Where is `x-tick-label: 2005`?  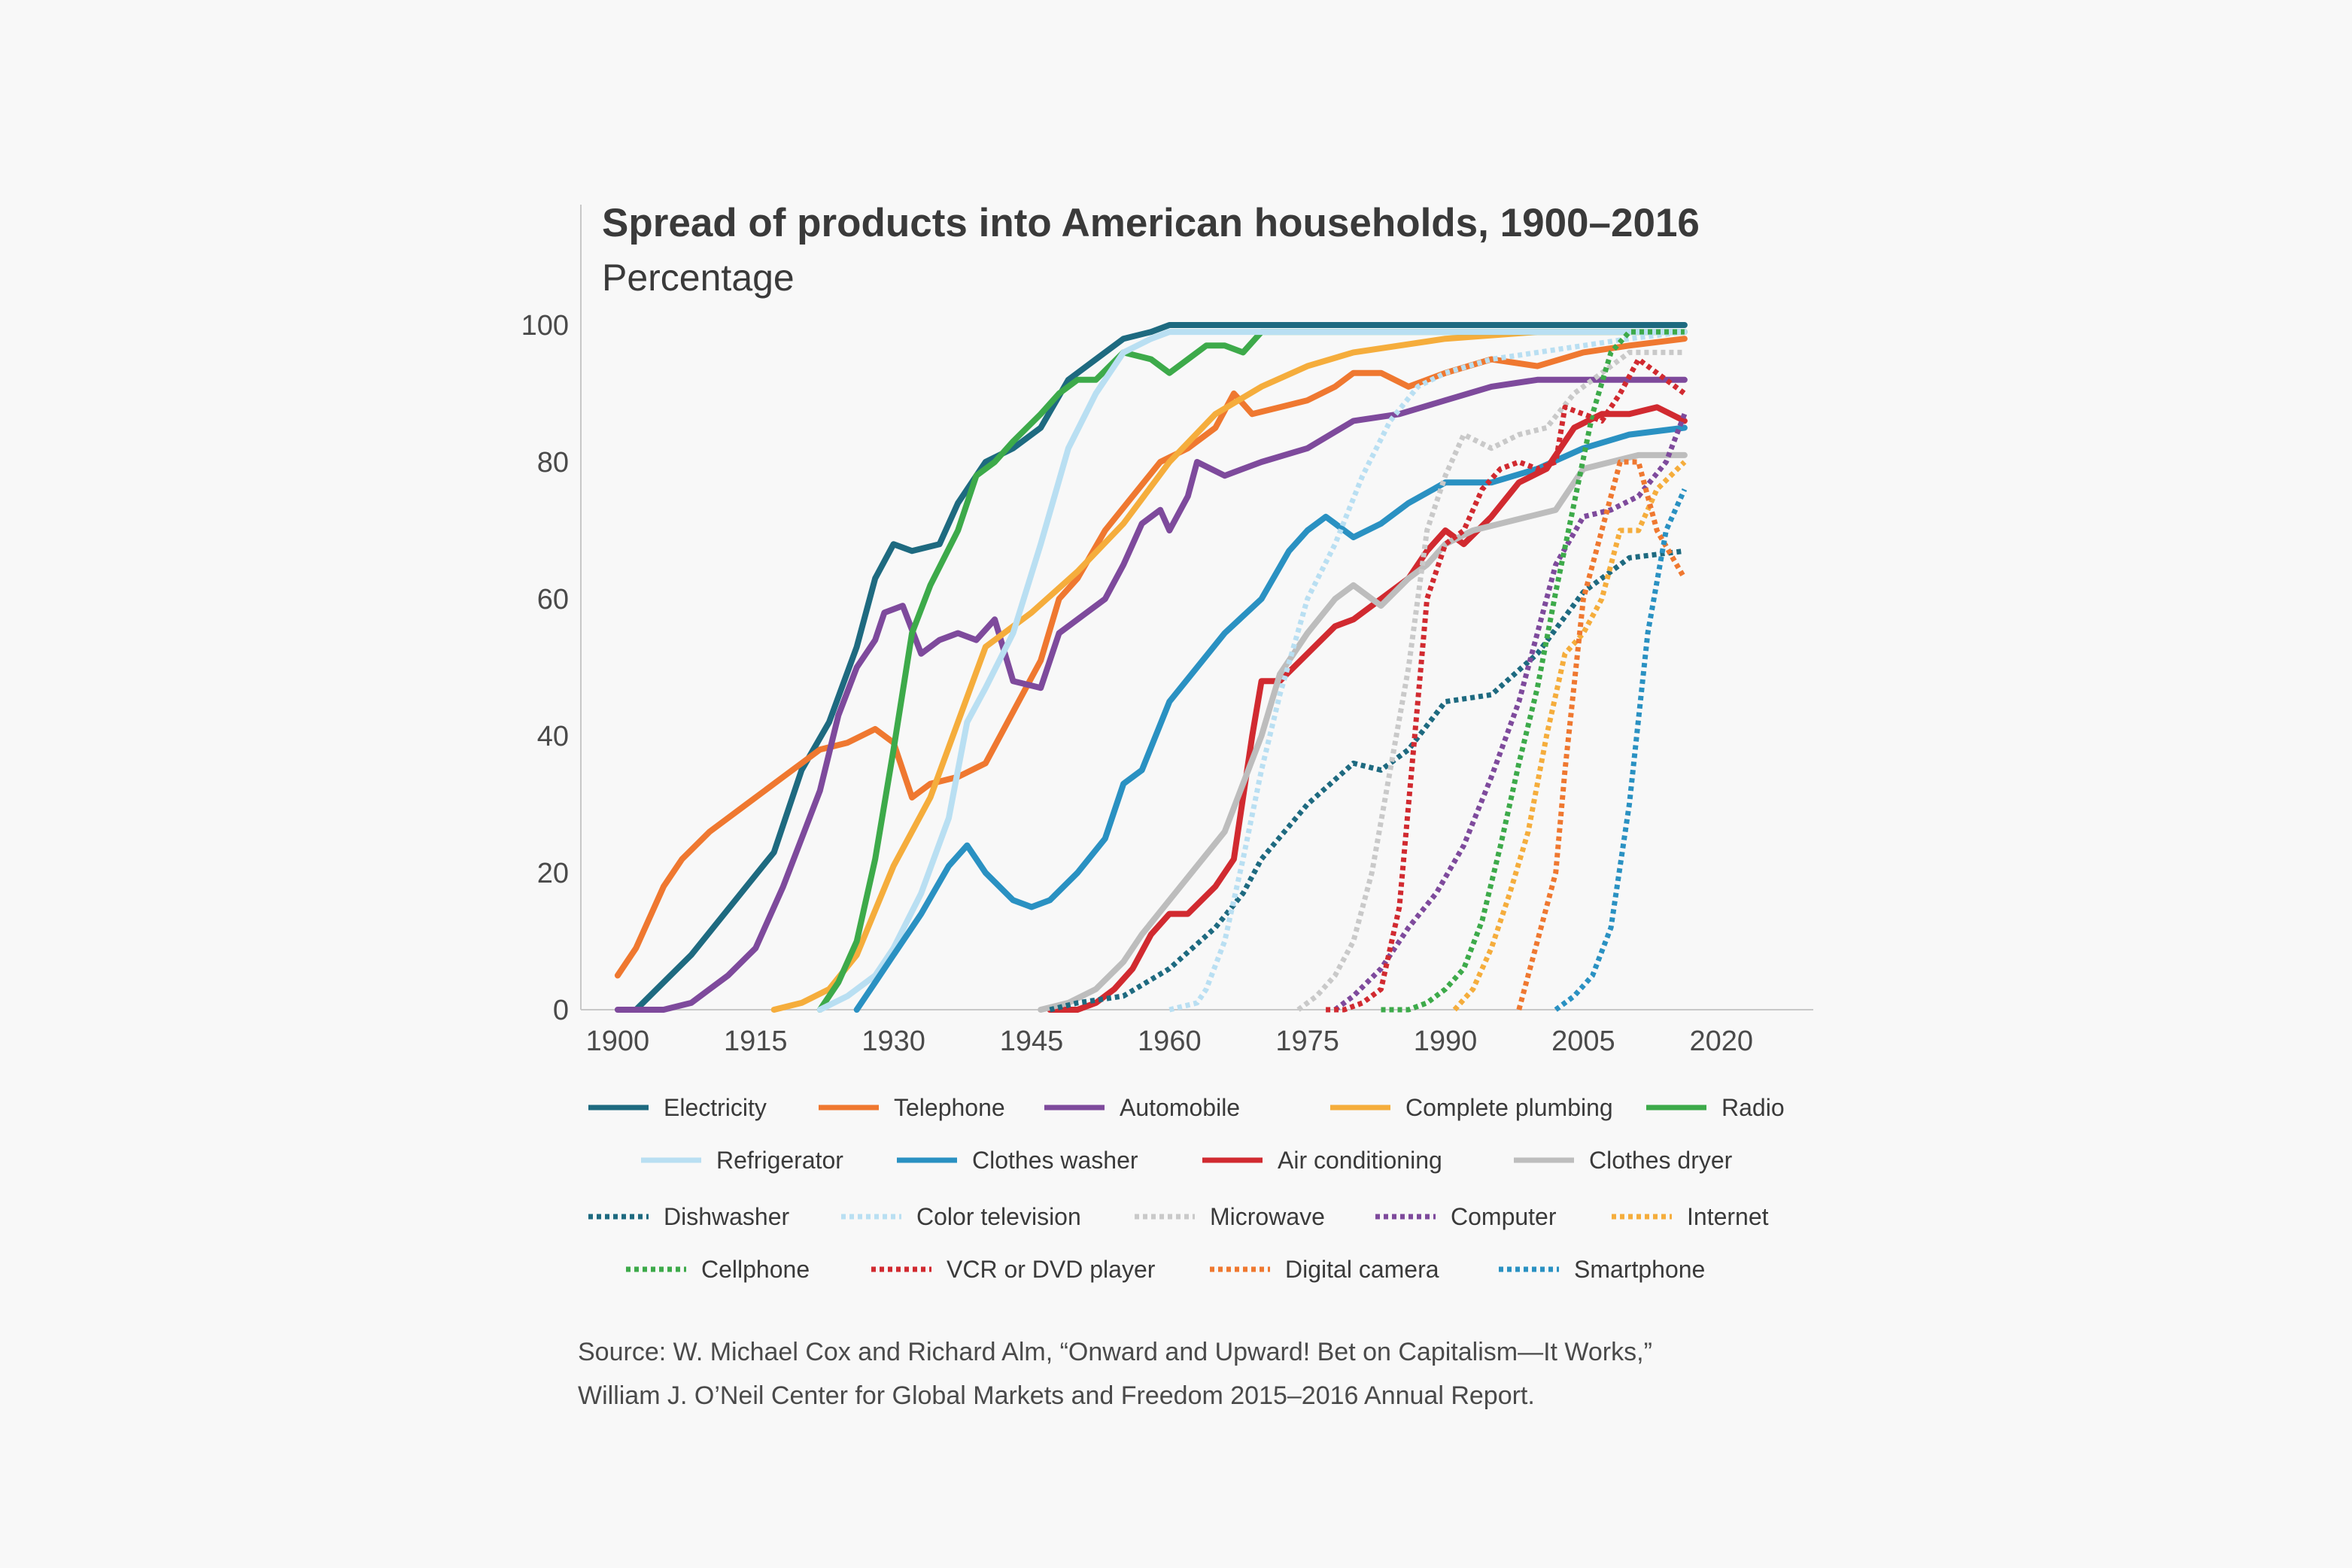 x-tick-label: 2005 is located at coordinates (1583, 1041).